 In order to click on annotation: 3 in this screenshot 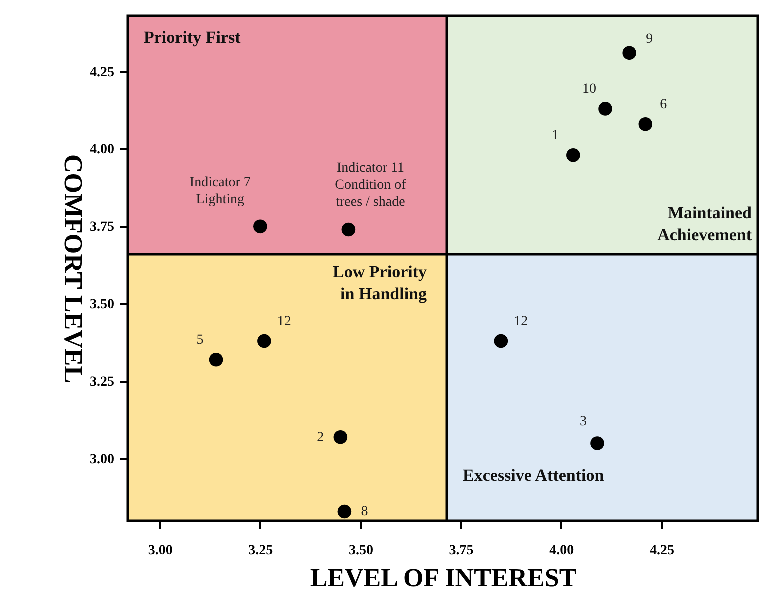, I will do `click(583, 422)`.